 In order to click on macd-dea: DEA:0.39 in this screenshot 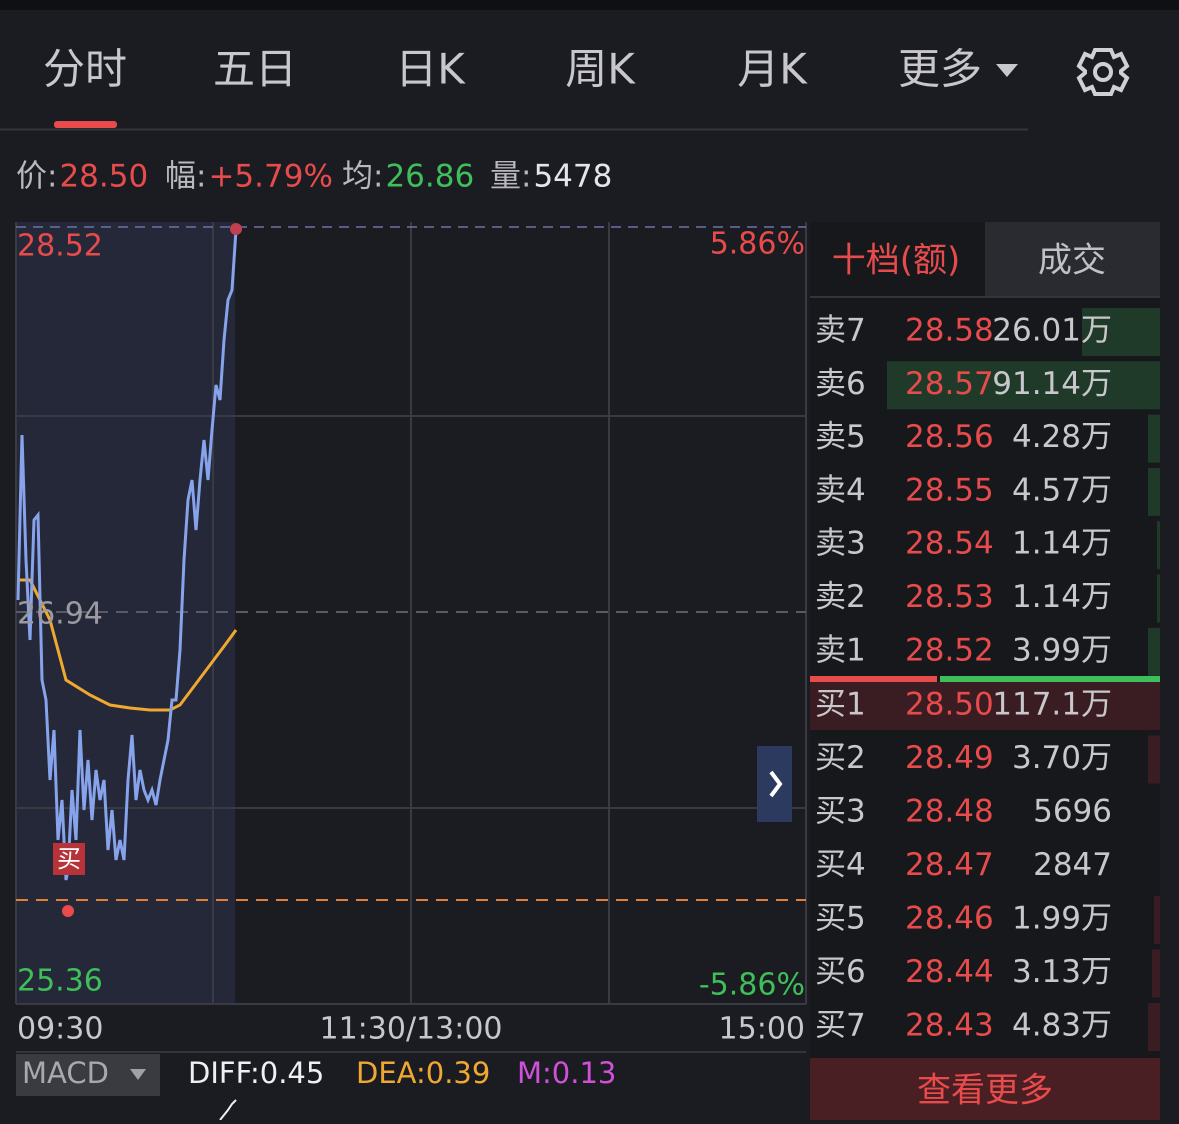, I will do `click(423, 1073)`.